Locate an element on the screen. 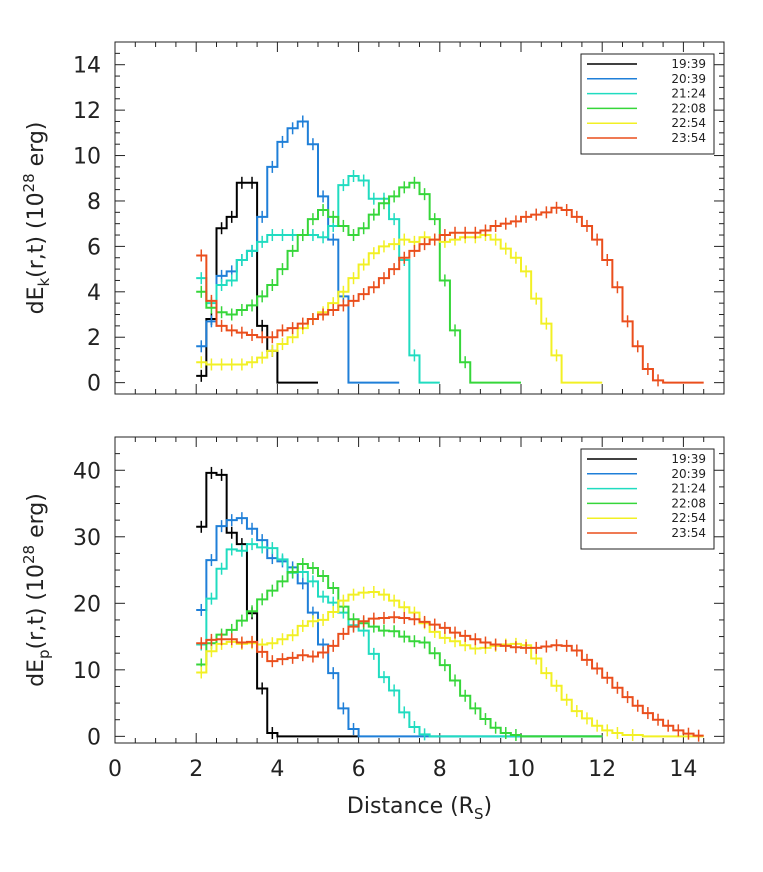 This screenshot has width=763, height=872. y-tick-label: 20 is located at coordinates (87, 604).